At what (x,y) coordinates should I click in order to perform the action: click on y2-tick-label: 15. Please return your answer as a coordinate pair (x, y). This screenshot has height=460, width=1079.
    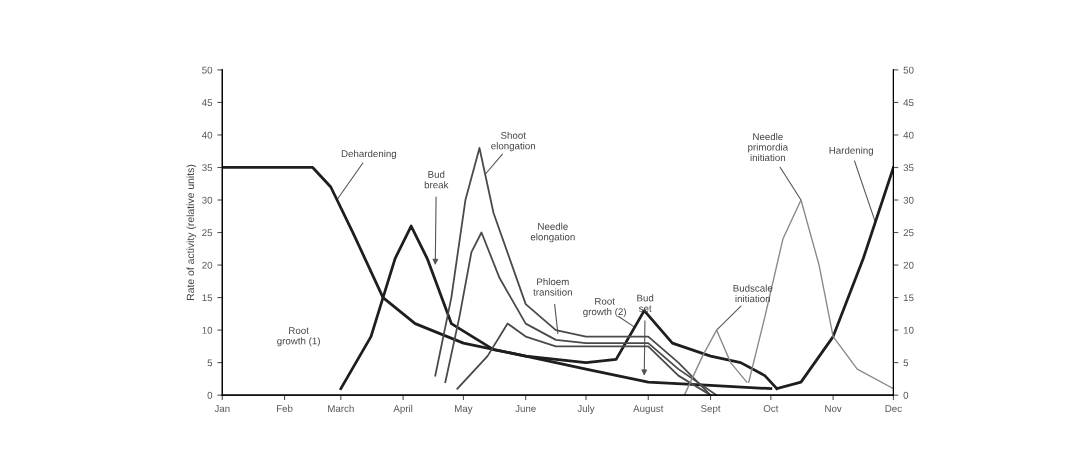
    Looking at the image, I should click on (908, 298).